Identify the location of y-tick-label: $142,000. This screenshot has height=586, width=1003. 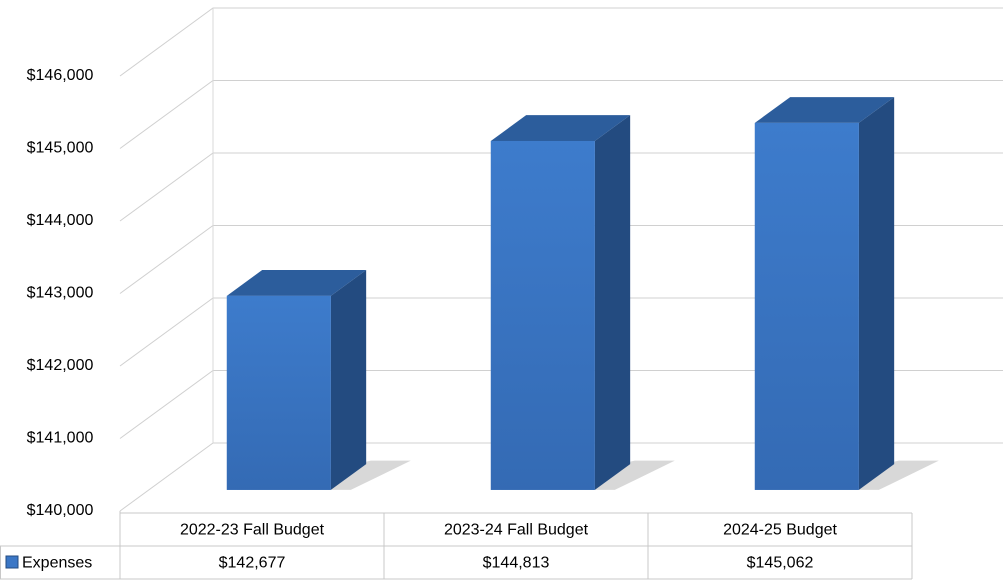
(60, 365).